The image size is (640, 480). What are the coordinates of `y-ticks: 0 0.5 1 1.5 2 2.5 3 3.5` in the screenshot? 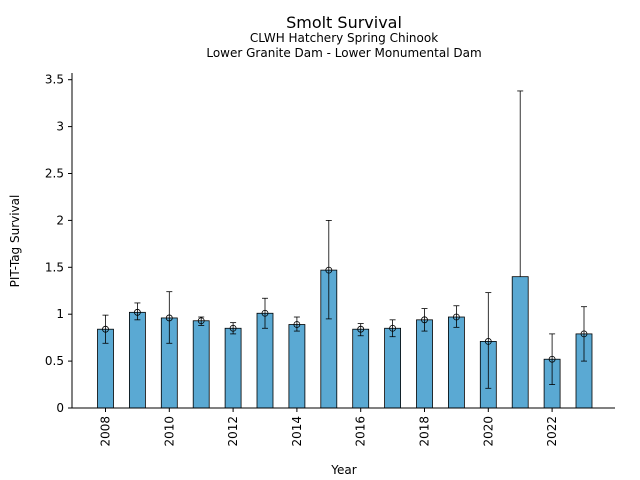 It's located at (58, 244).